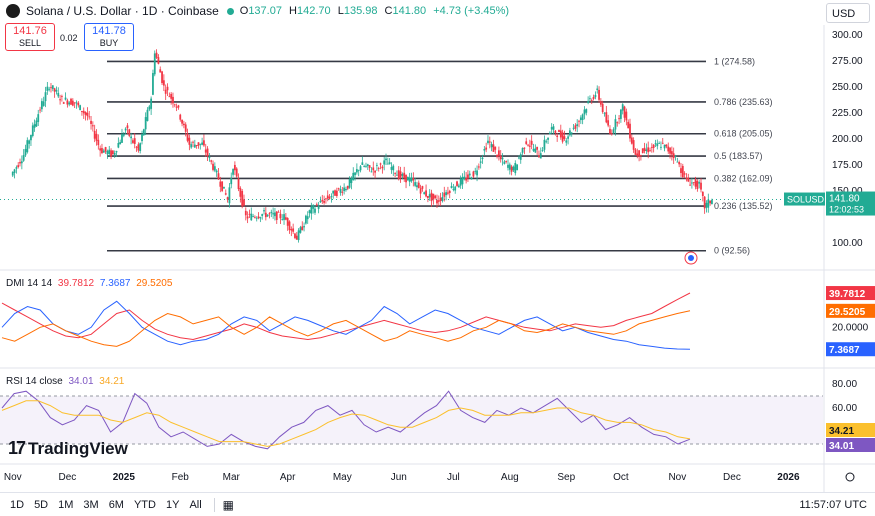 The height and width of the screenshot is (516, 875). What do you see at coordinates (30, 37) in the screenshot?
I see `sell-button: 141.76 SELL` at bounding box center [30, 37].